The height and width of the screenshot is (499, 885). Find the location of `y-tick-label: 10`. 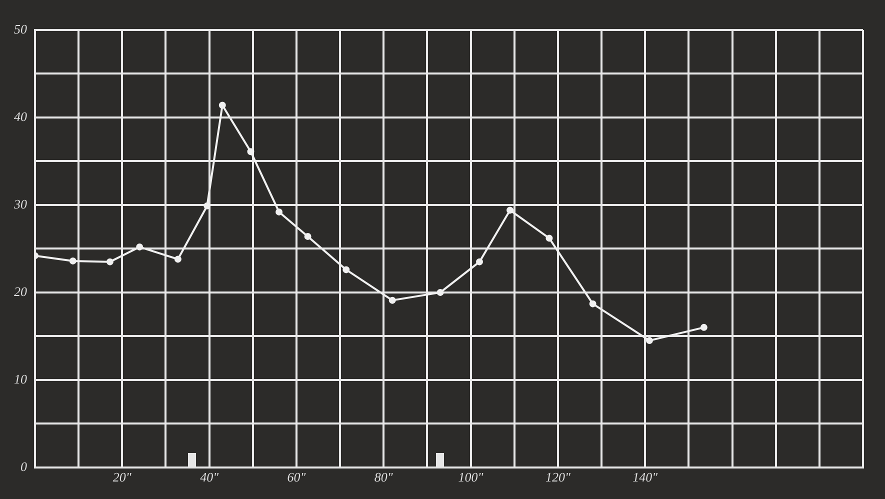

y-tick-label: 10 is located at coordinates (21, 378).